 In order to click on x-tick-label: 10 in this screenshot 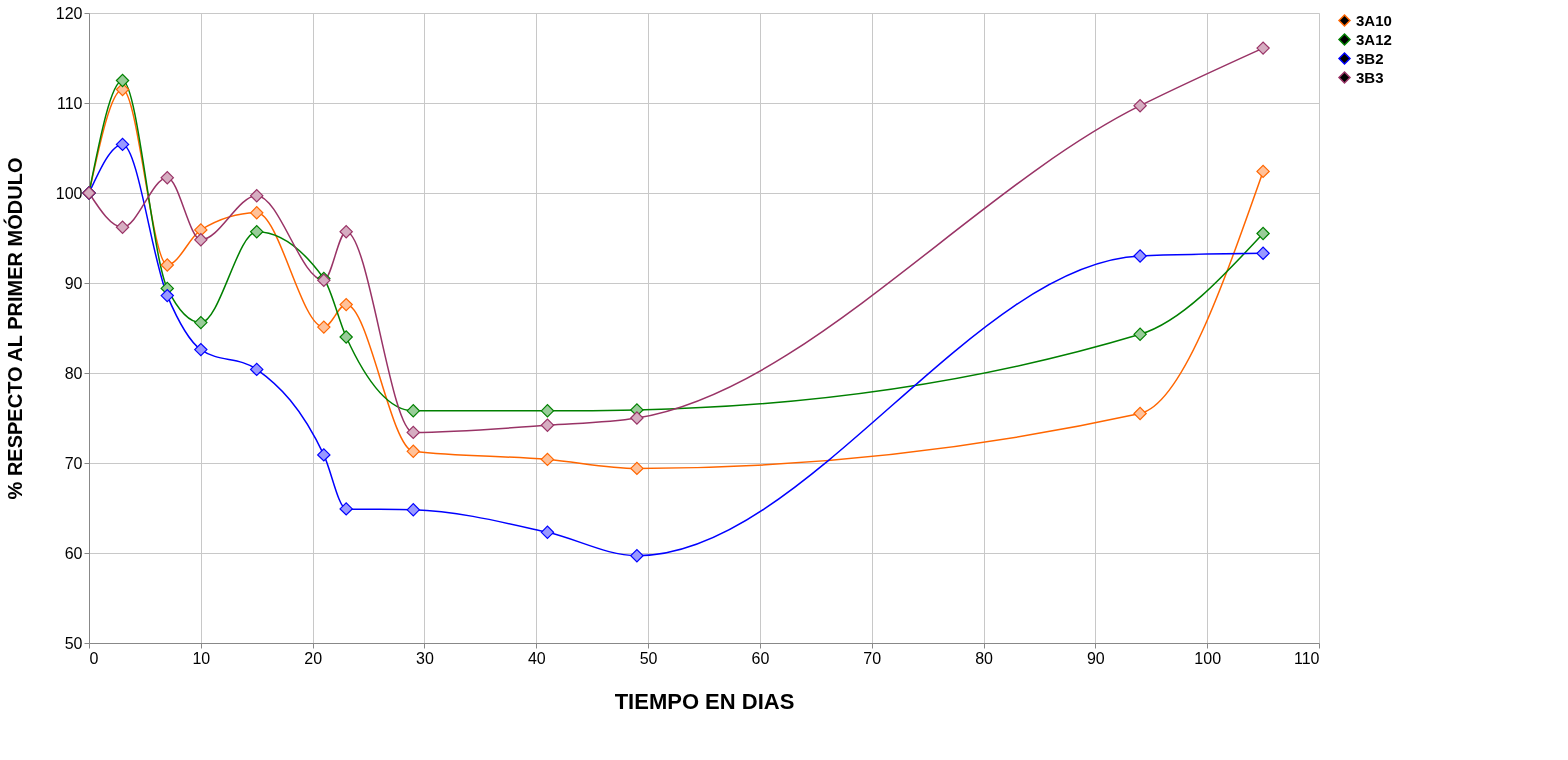, I will do `click(201, 658)`.